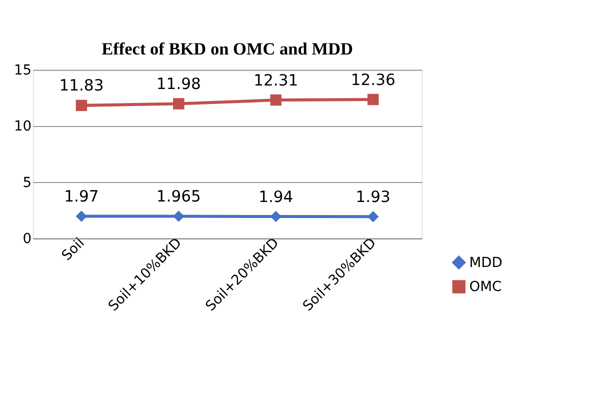  What do you see at coordinates (276, 197) in the screenshot?
I see `data-label: 1.94` at bounding box center [276, 197].